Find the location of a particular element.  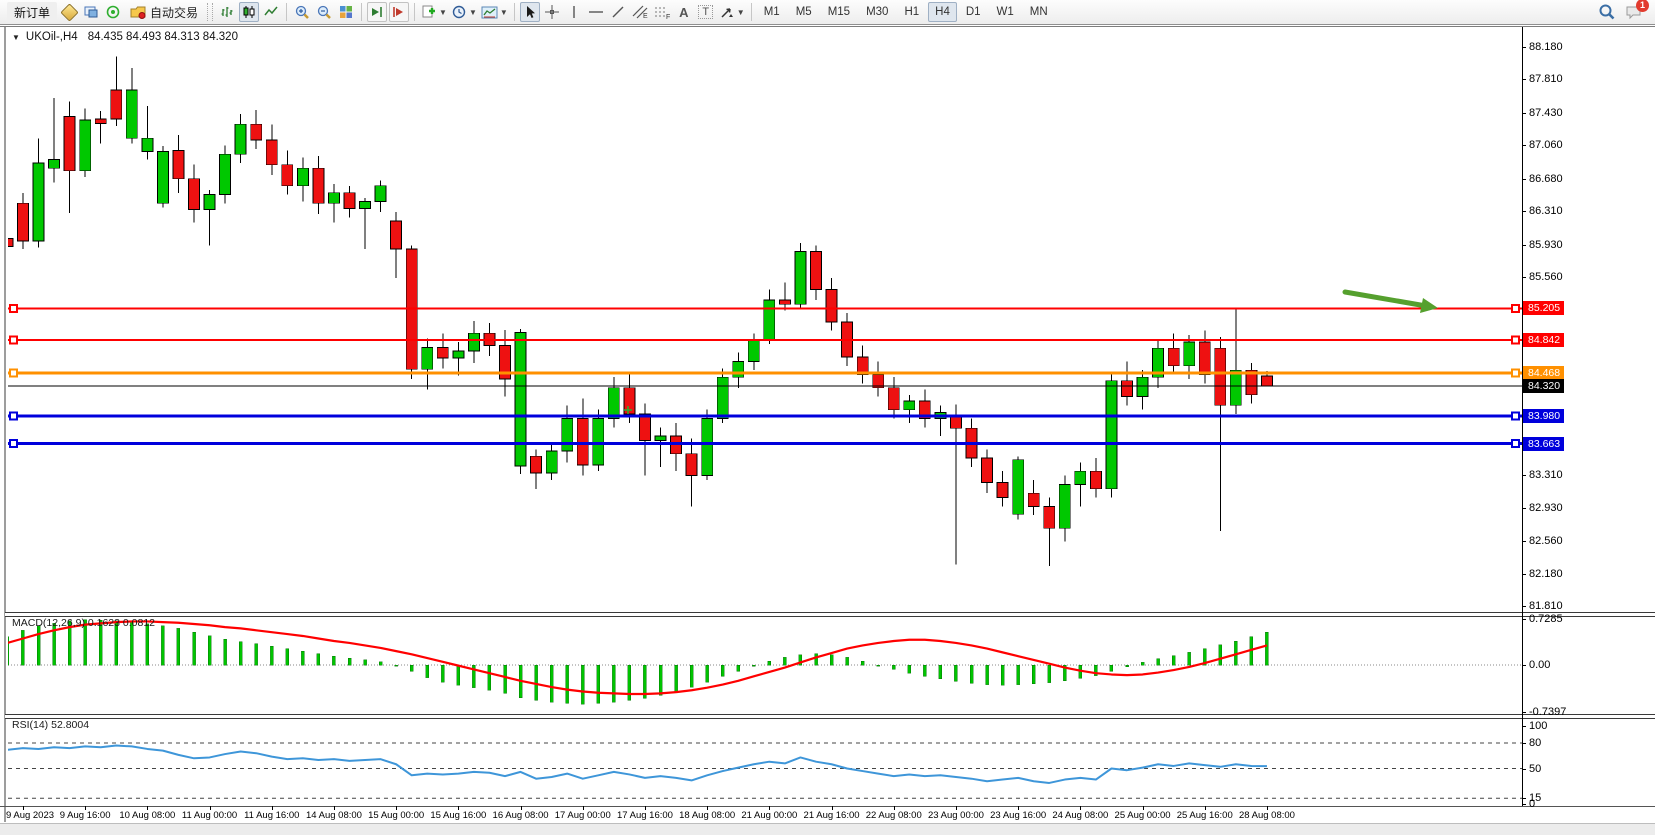

timeframe-button-m15: M15 is located at coordinates (839, 12).